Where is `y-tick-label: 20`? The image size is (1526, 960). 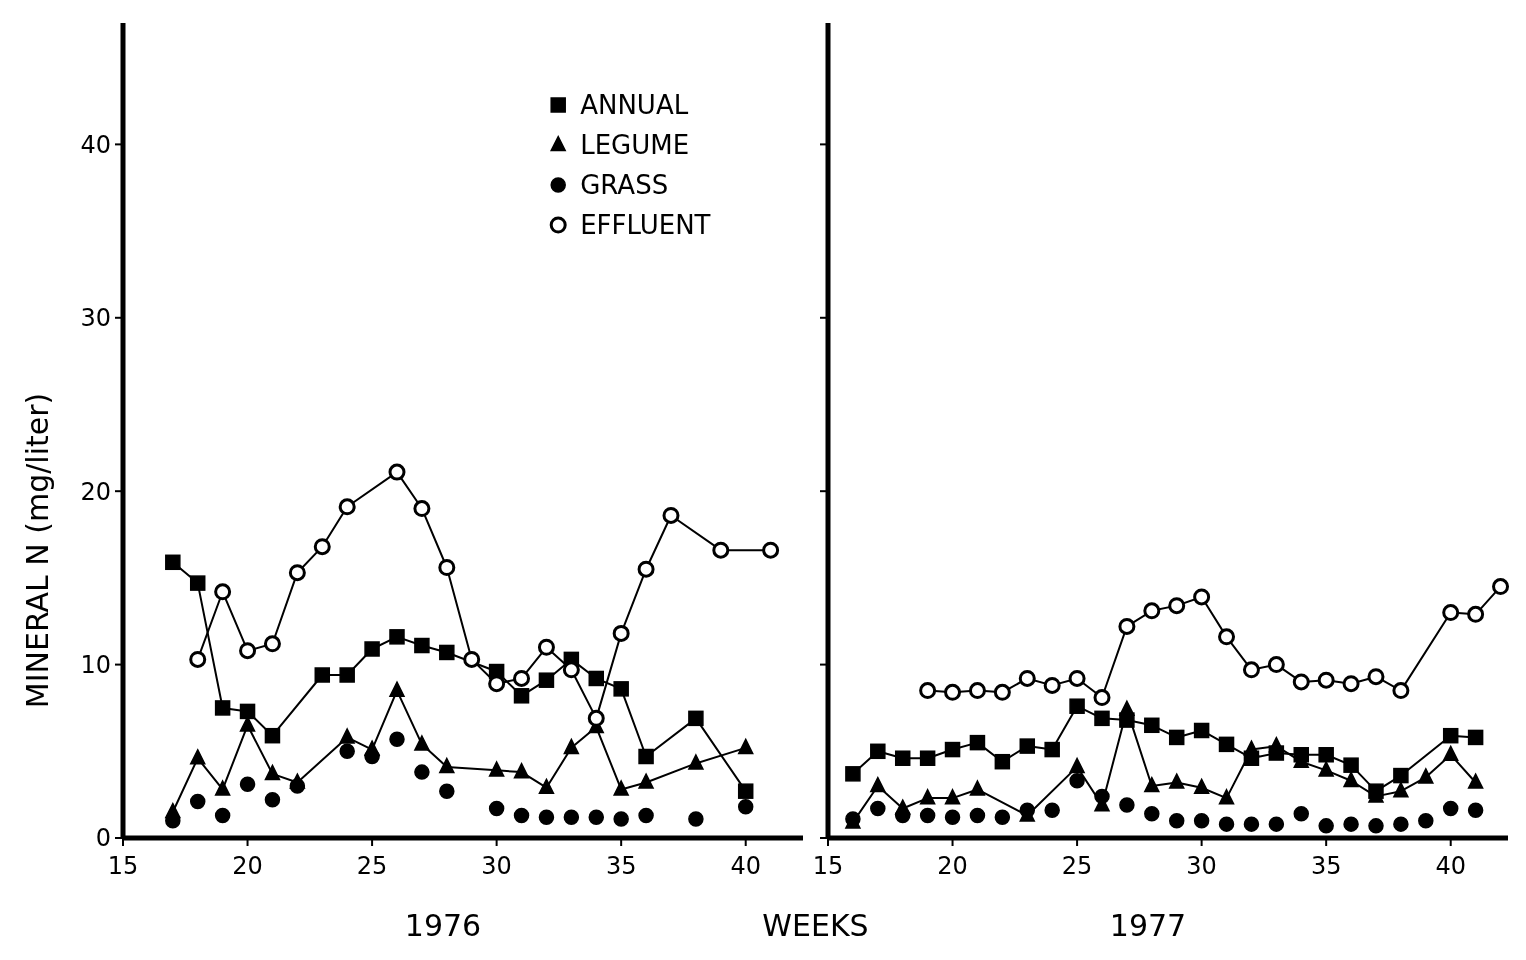 y-tick-label: 20 is located at coordinates (95, 491).